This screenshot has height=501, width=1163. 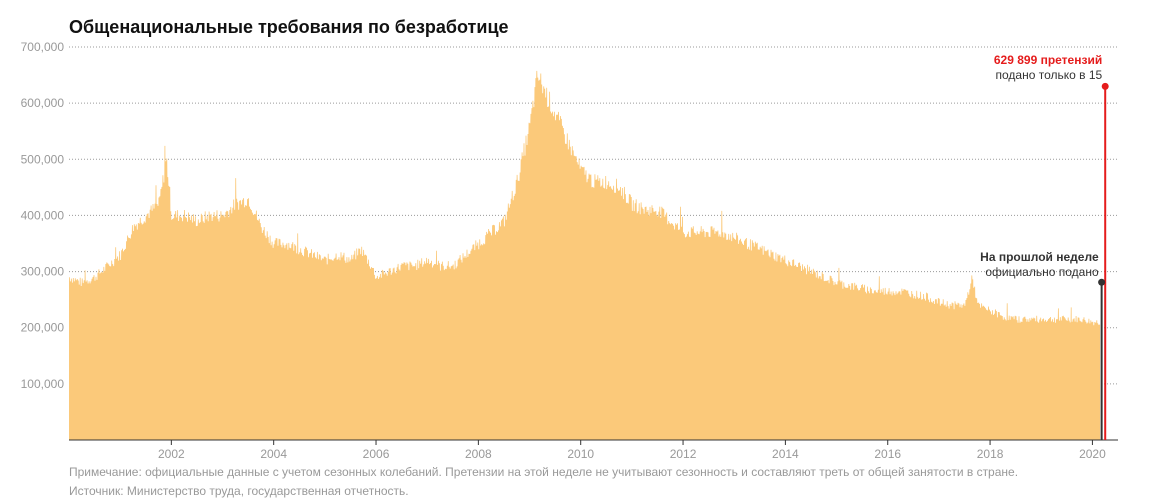 I want to click on annotation-subtitle-last-week: официально подано, so click(x=1042, y=272).